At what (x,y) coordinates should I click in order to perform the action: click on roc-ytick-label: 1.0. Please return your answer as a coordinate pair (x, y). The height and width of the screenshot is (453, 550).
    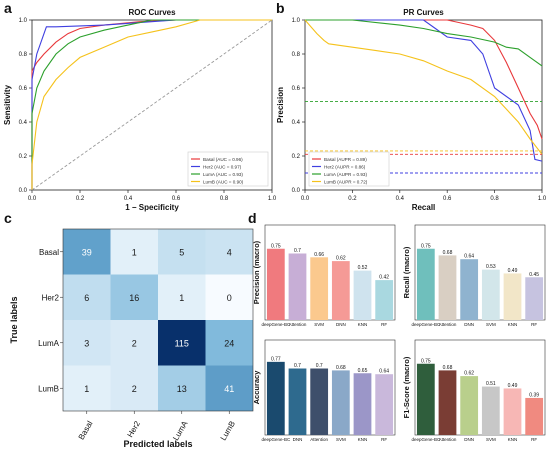
    Looking at the image, I should click on (23, 21).